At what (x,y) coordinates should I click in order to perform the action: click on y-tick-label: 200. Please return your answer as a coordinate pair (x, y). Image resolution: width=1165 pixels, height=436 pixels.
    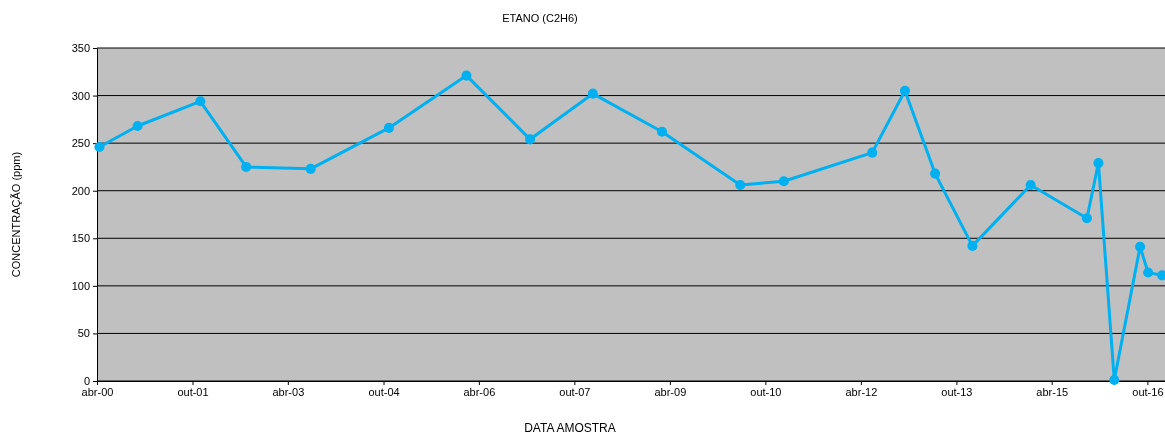
    Looking at the image, I should click on (80, 190).